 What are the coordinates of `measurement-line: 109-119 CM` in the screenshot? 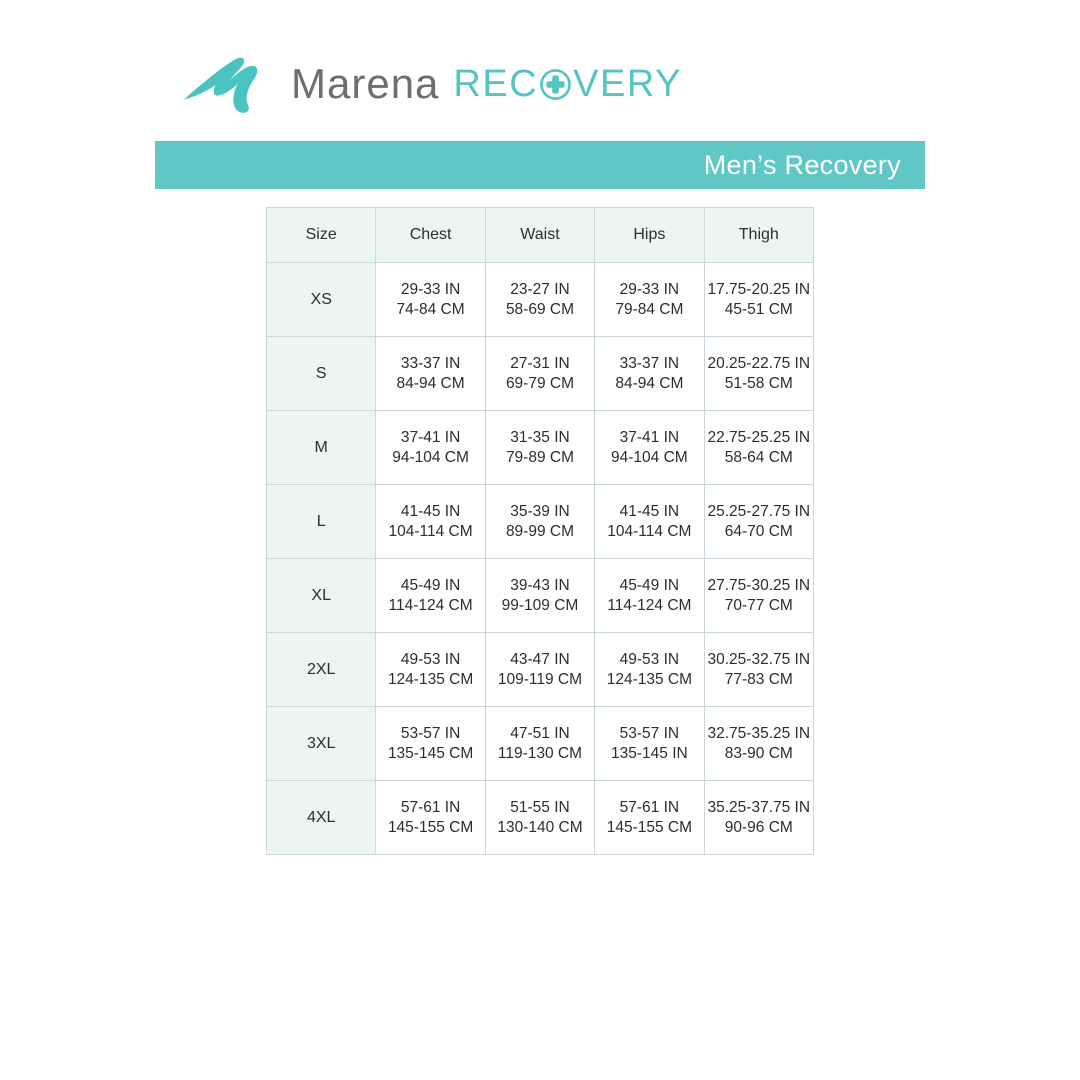 It's located at (540, 679).